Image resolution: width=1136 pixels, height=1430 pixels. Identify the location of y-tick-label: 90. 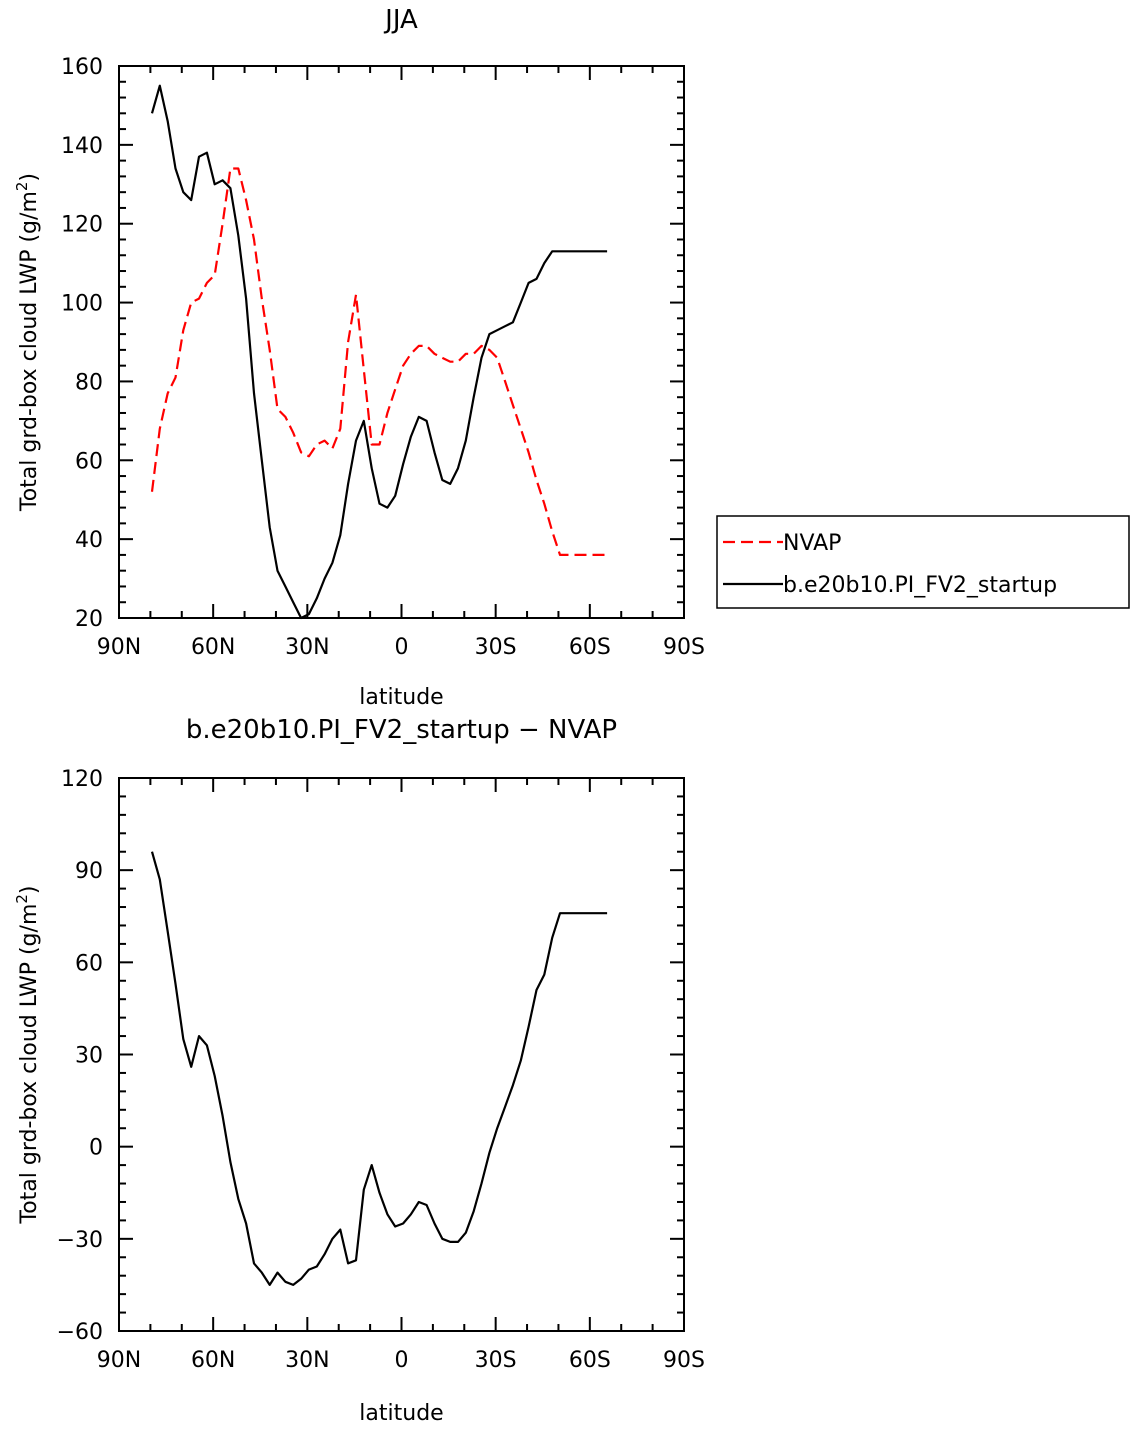
(89, 871).